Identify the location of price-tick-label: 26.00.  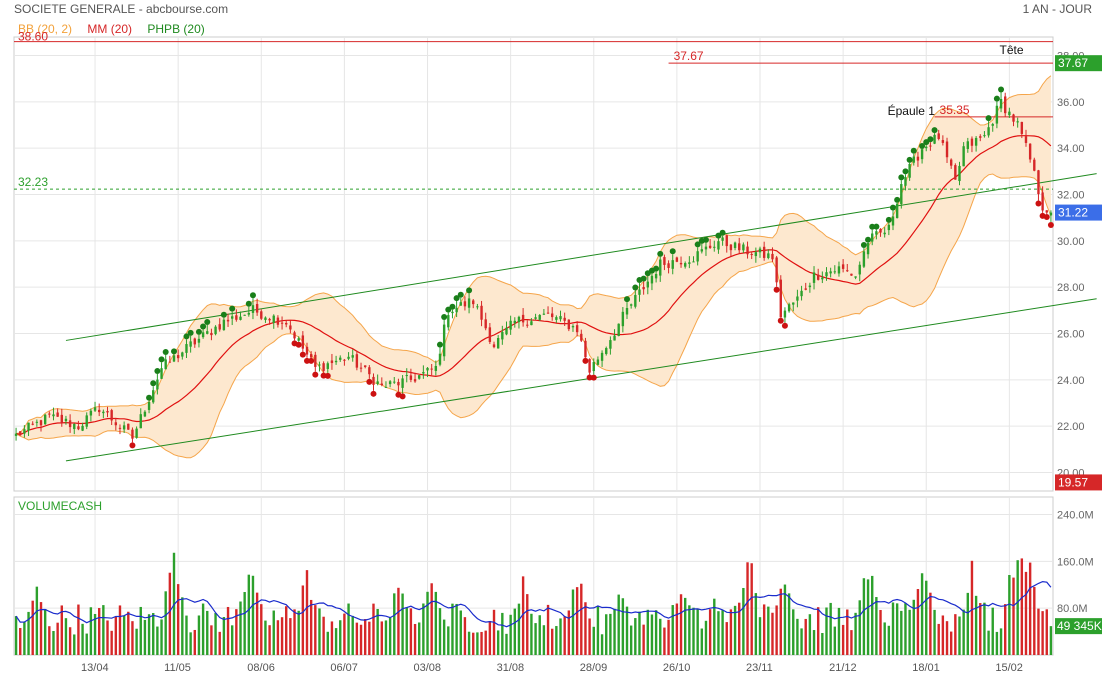
(1071, 334).